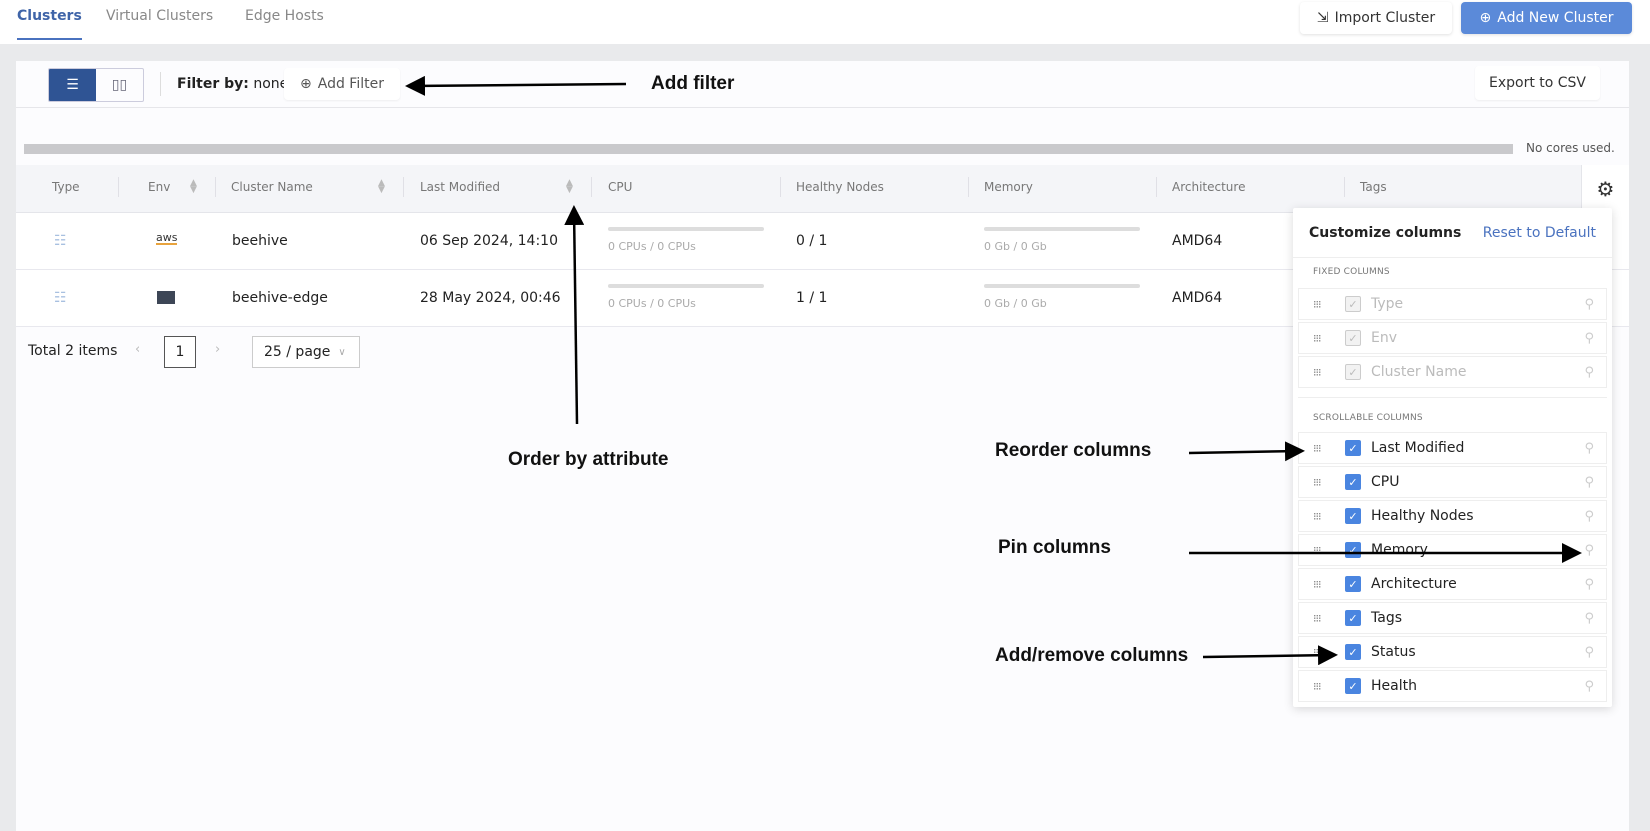 The image size is (1650, 831). I want to click on column-option: ⁝⁝⁝ ✓ Type ⚲, so click(1452, 304).